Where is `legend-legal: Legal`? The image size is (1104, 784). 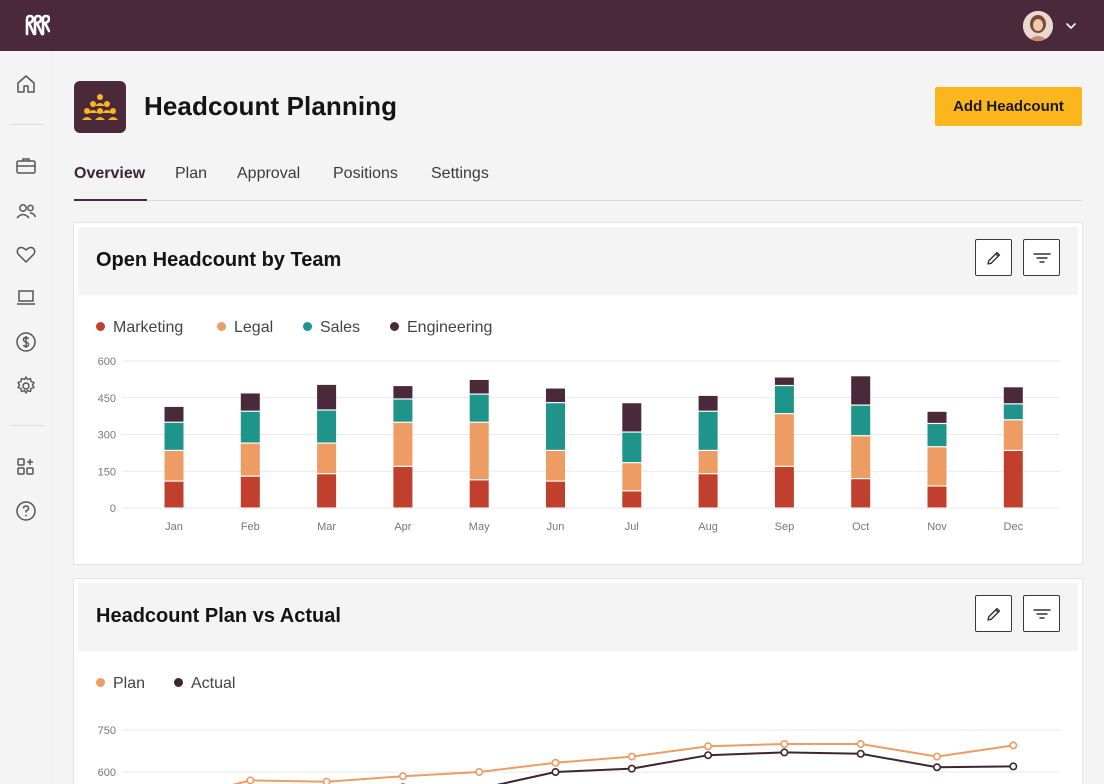 legend-legal: Legal is located at coordinates (245, 328).